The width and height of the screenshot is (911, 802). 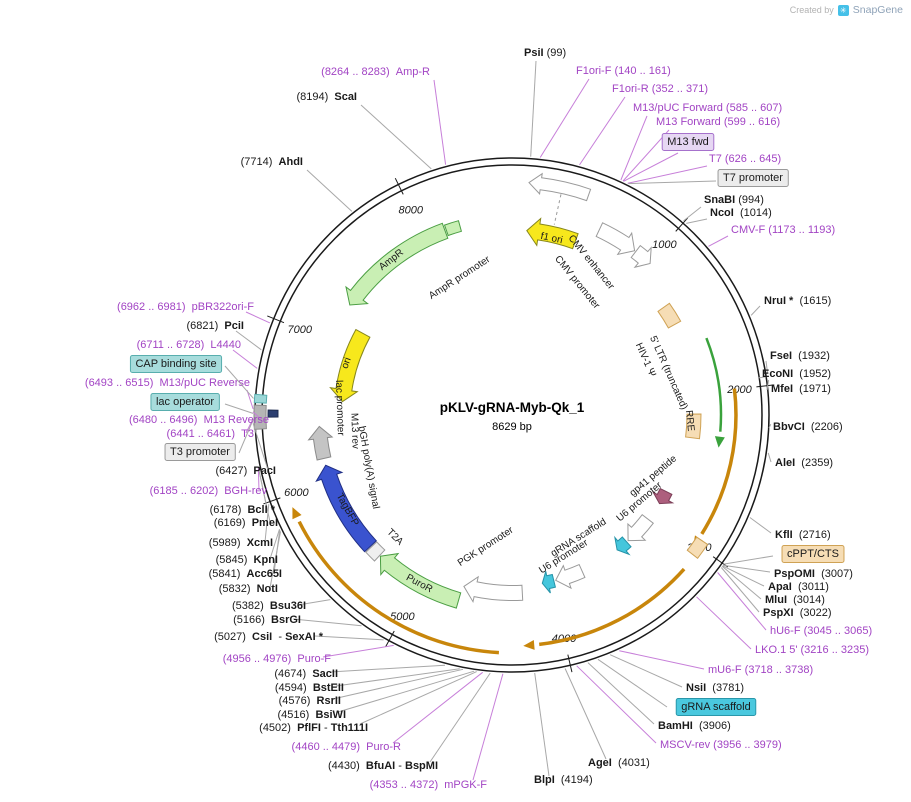 I want to click on leader-mscv-rev, so click(x=616, y=704).